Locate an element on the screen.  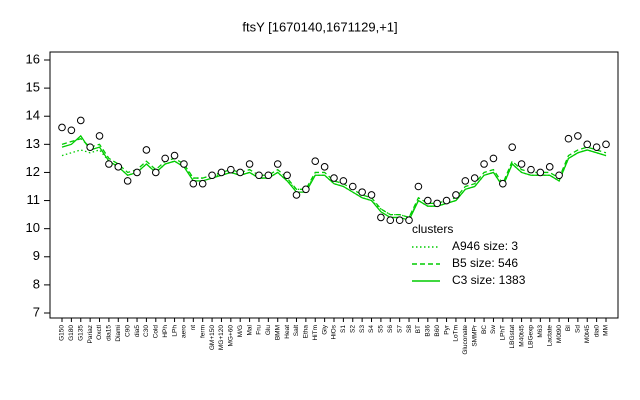
x-tick-label: C30 is located at coordinates (146, 331).